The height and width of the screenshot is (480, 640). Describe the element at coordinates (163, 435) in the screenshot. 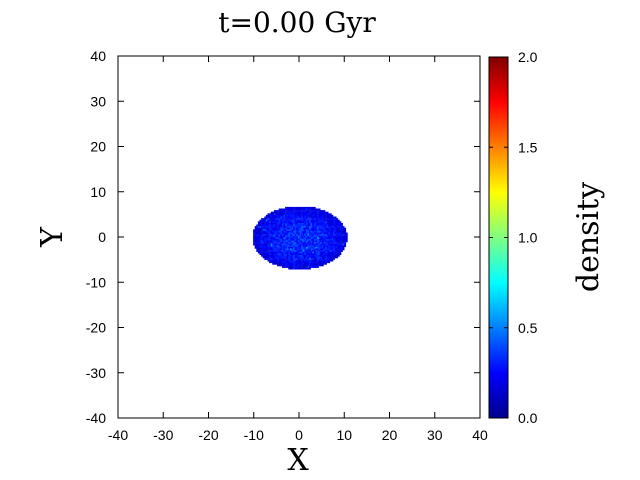

I see `x-tick-label: -30` at that location.